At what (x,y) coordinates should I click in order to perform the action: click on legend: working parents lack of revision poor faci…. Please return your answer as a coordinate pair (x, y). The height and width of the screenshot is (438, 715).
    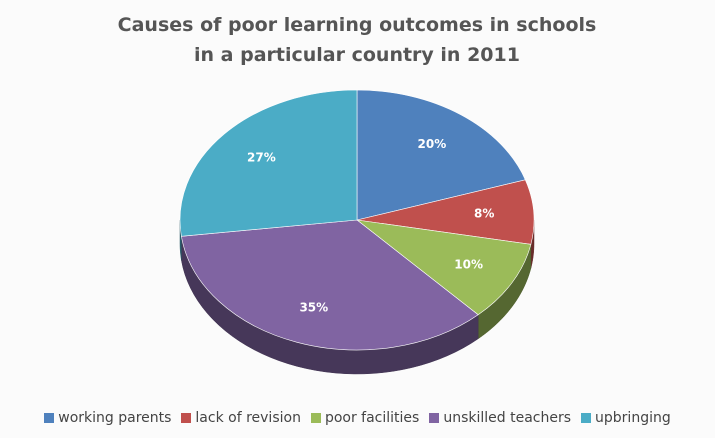
    Looking at the image, I should click on (357, 418).